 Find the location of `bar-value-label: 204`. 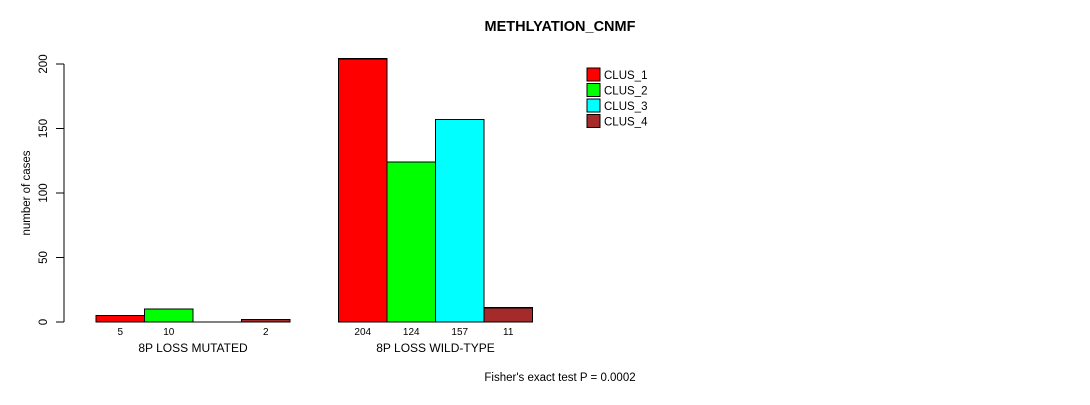

bar-value-label: 204 is located at coordinates (362, 332).